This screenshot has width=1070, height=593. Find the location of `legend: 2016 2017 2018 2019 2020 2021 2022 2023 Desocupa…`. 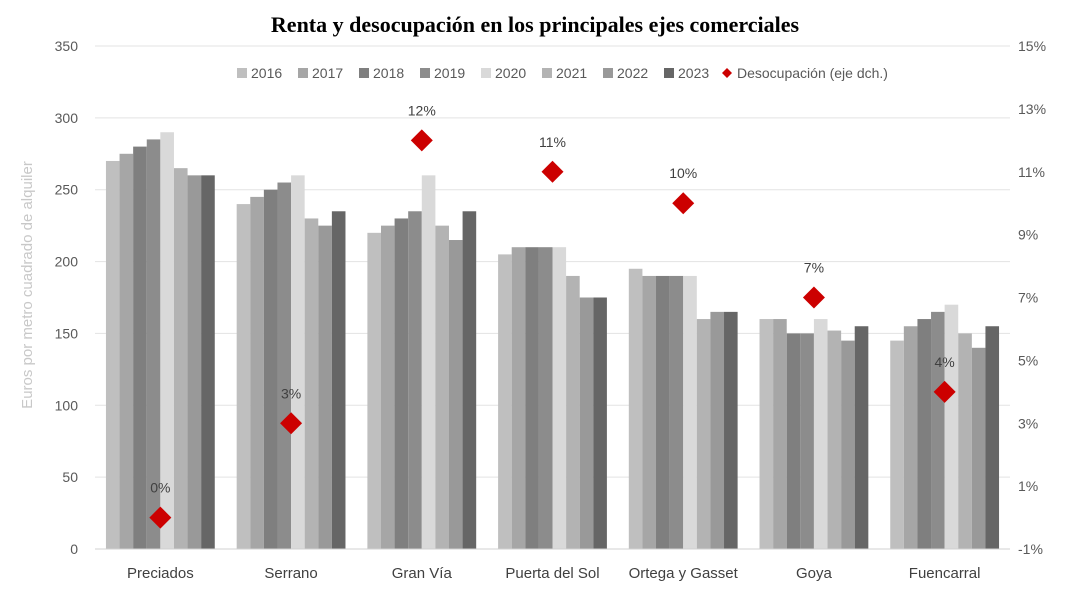

legend: 2016 2017 2018 2019 2020 2021 2022 2023 Desocupa… is located at coordinates (562, 73).